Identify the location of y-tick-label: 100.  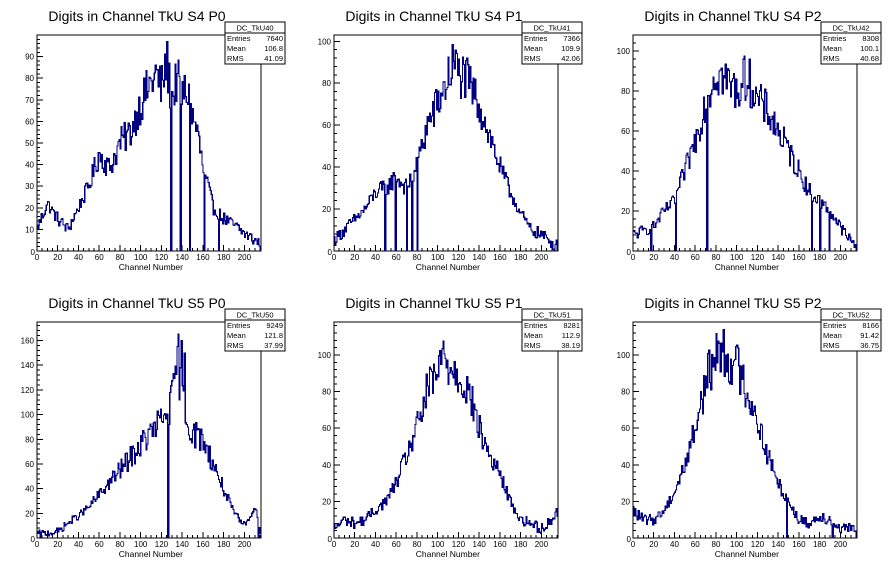
(624, 51).